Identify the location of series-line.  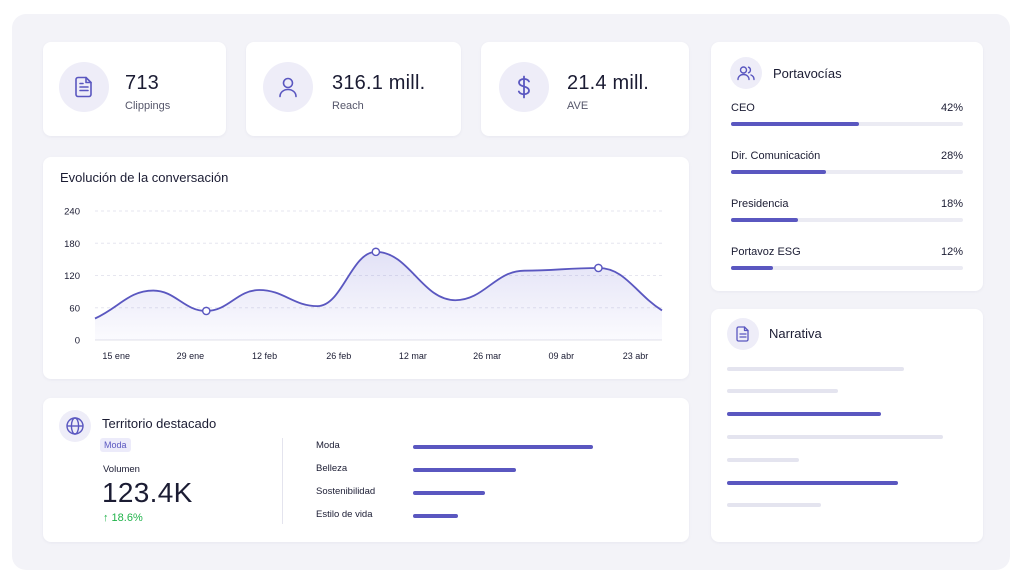
(378, 285).